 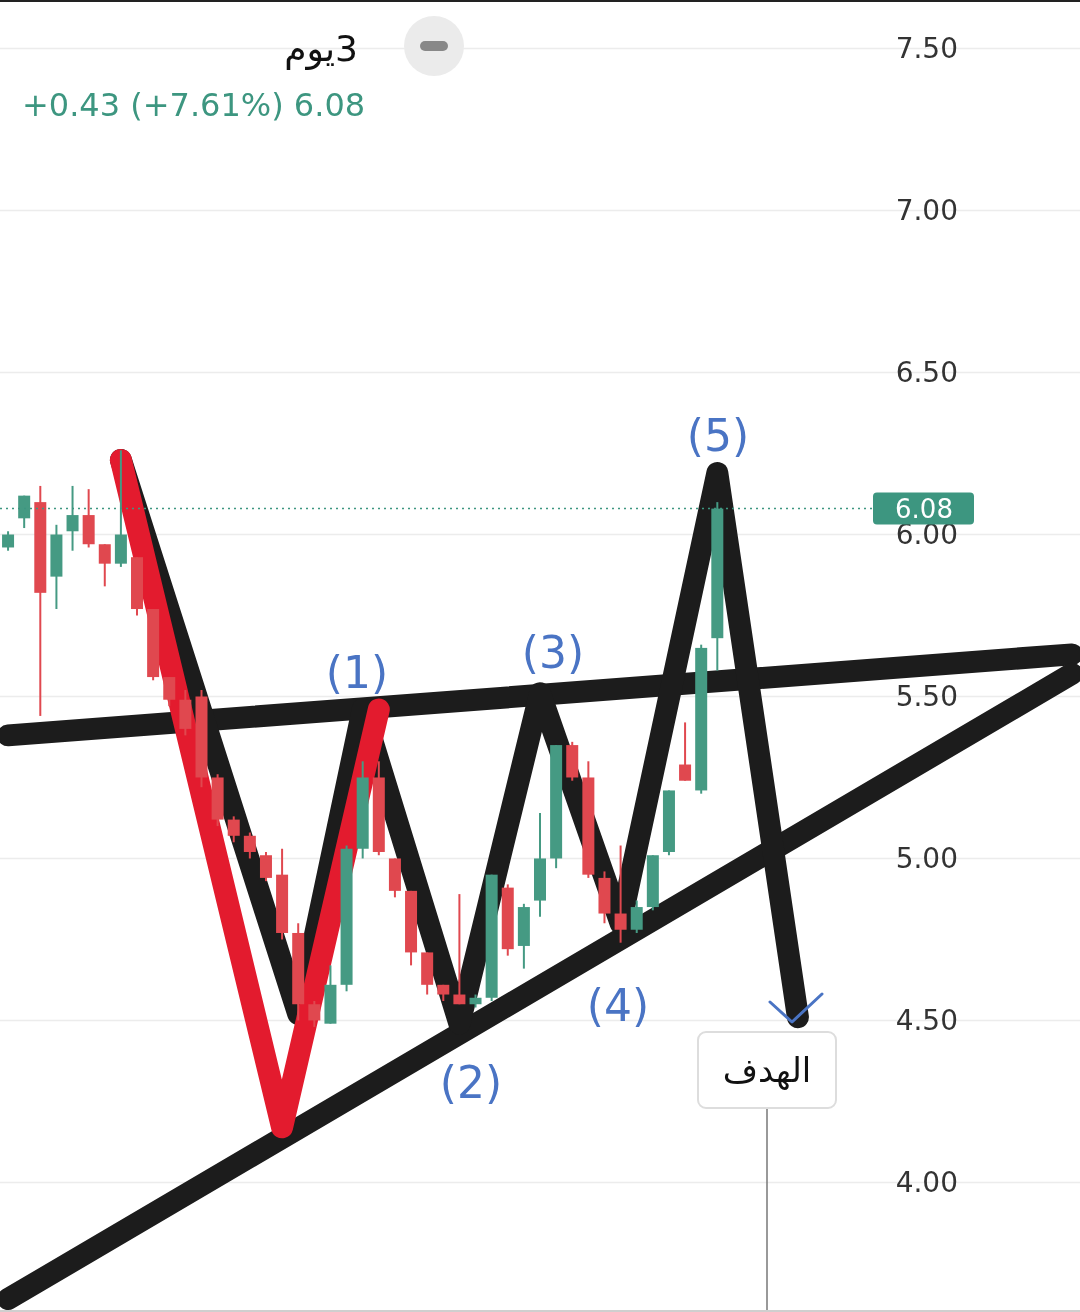 I want to click on annotation: (5), so click(x=718, y=435).